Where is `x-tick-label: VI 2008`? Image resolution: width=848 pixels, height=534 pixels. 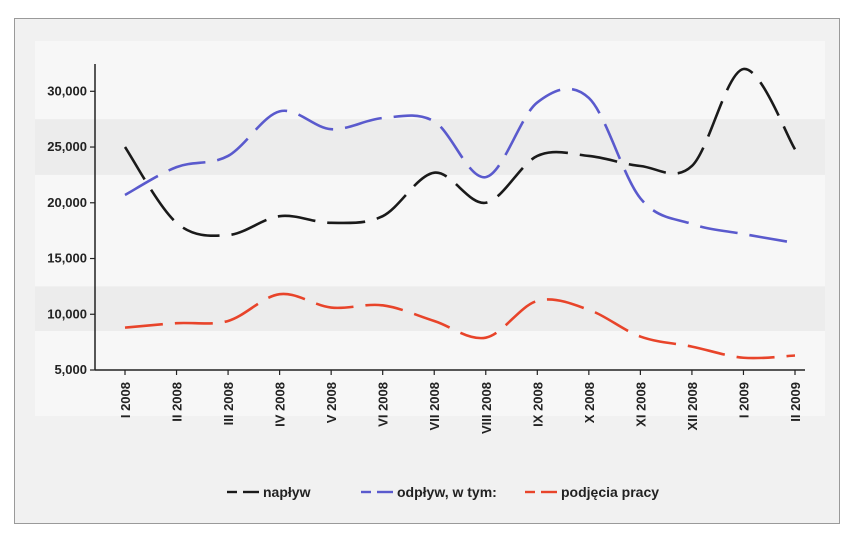
x-tick-label: VI 2008 is located at coordinates (383, 404).